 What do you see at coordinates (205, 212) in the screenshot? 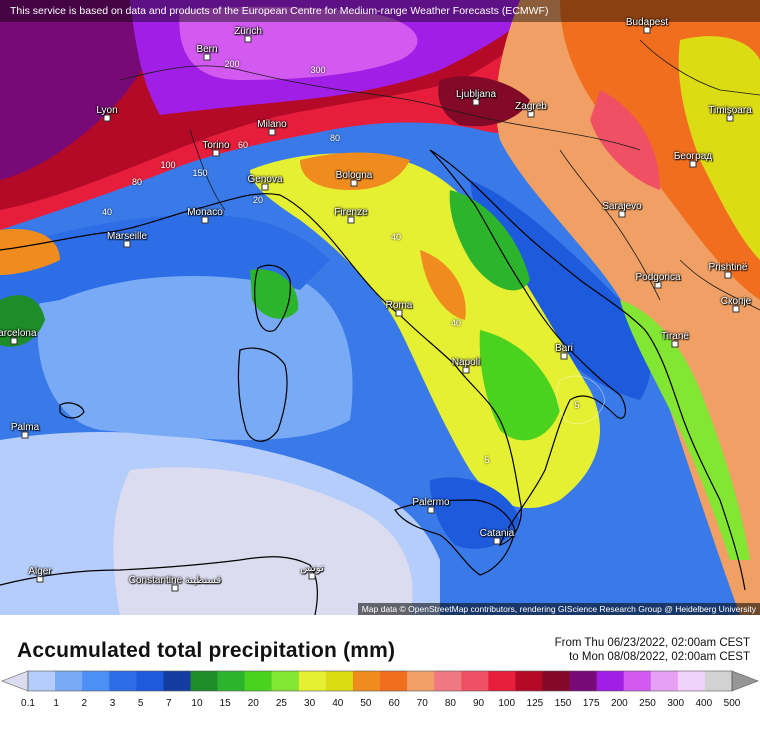
I see `city-label: Monaco` at bounding box center [205, 212].